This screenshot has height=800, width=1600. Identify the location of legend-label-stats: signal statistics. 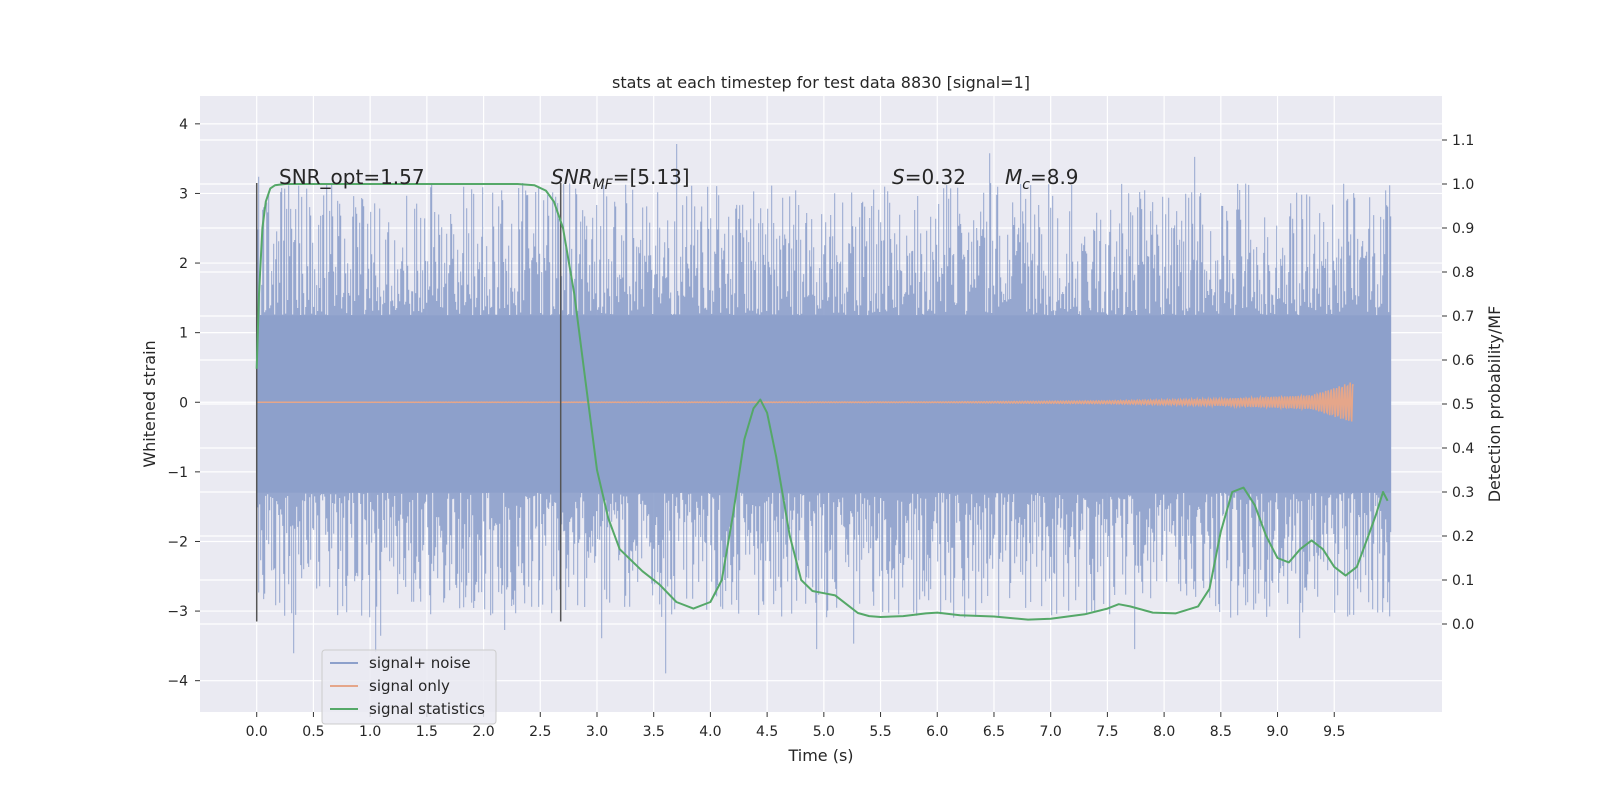
(427, 709).